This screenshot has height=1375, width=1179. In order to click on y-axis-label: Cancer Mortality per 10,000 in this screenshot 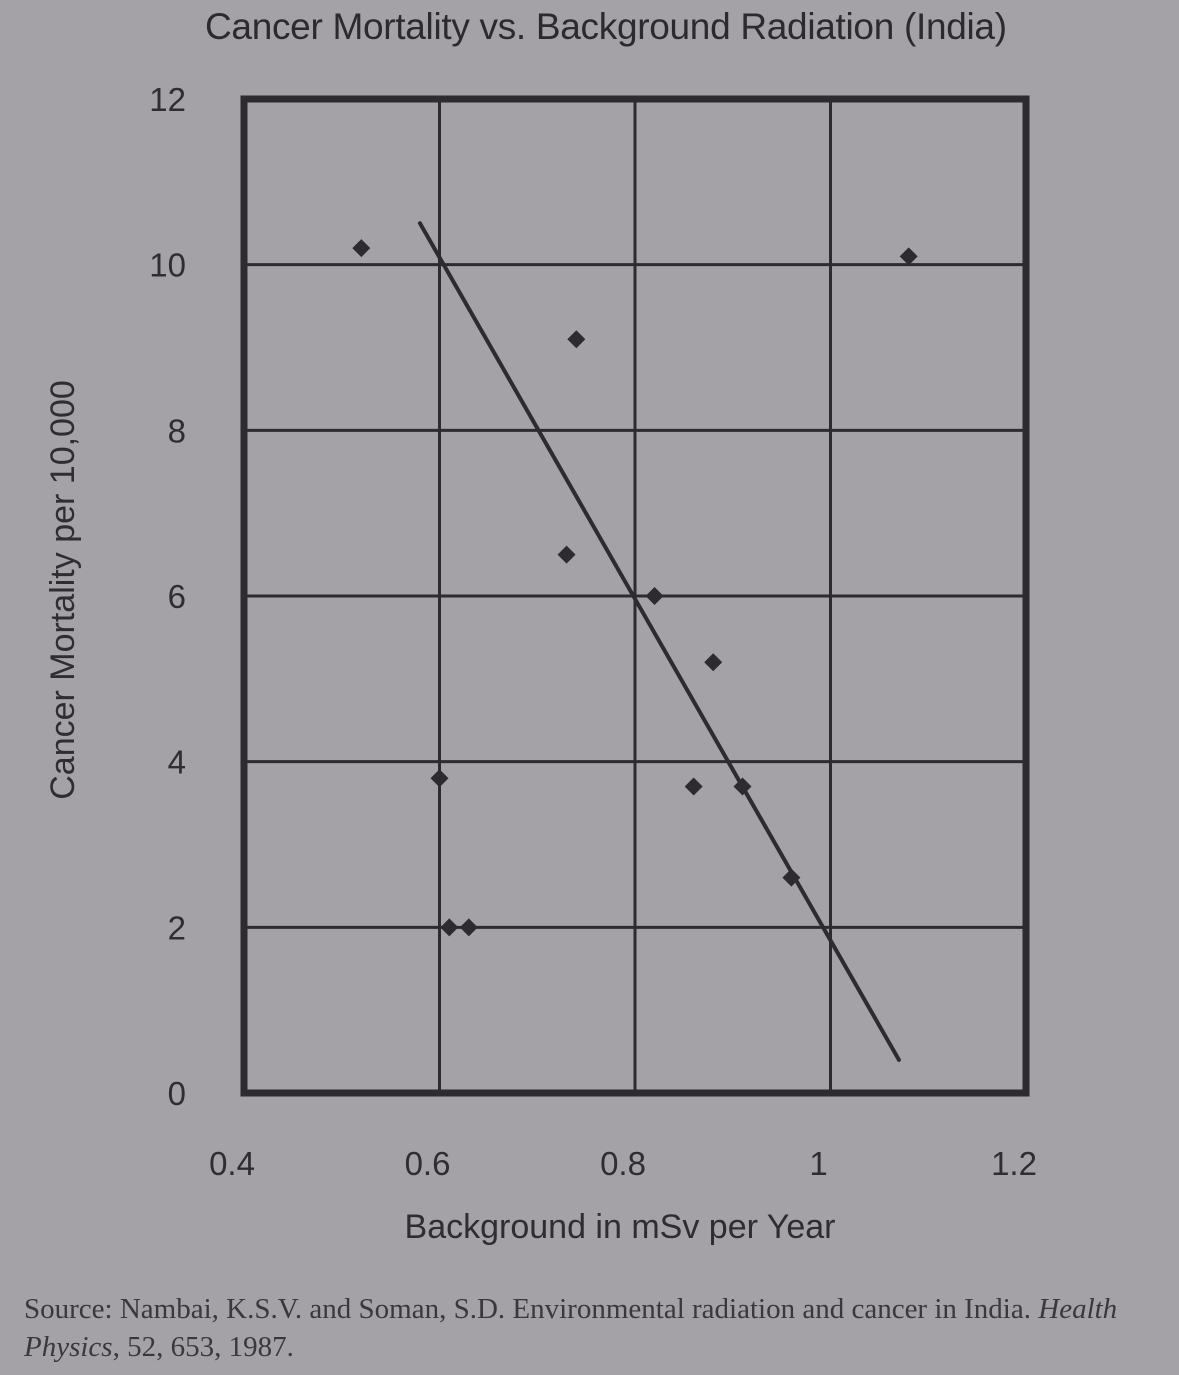, I will do `click(63, 590)`.